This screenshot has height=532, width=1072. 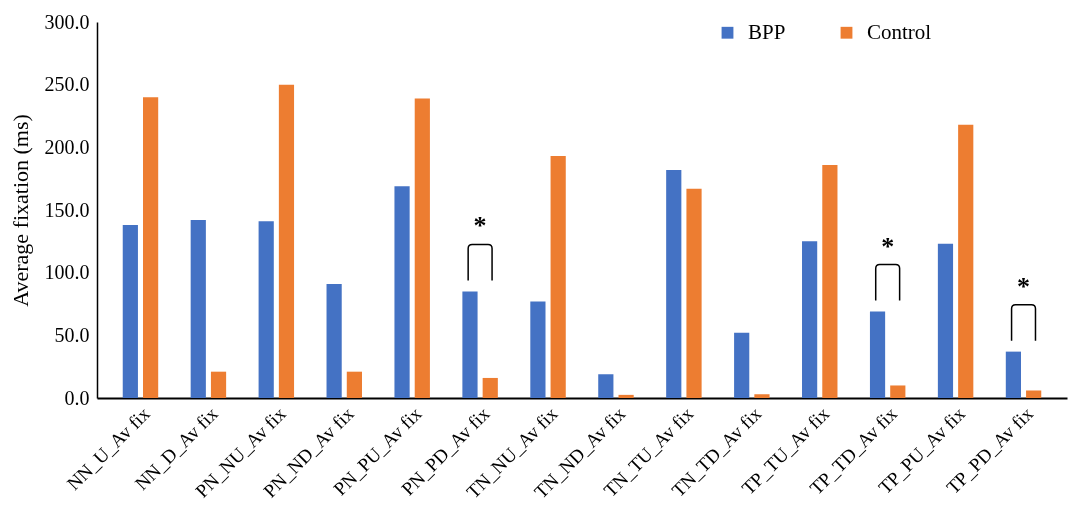 I want to click on y-tick-label: 100.0, so click(x=67, y=272).